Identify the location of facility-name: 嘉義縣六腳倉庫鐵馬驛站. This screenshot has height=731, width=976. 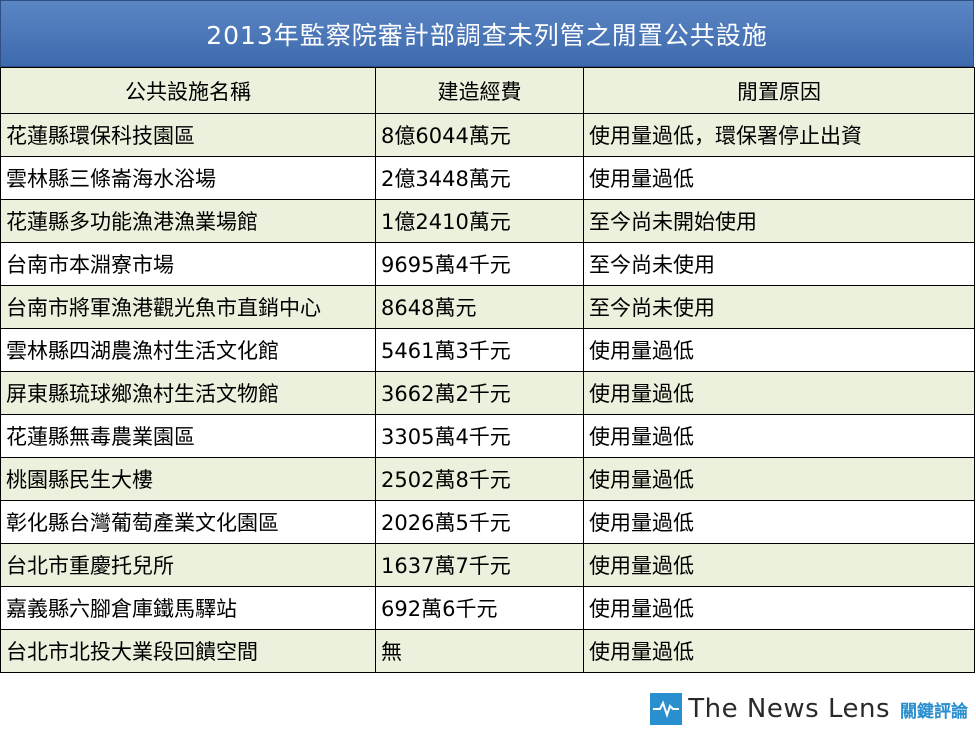
(188, 608).